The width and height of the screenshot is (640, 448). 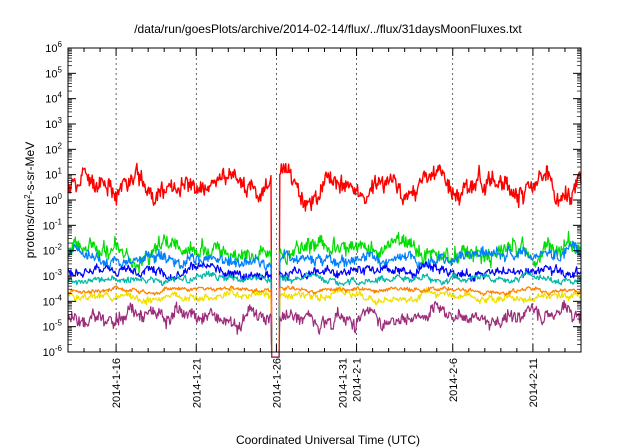 I want to click on y-tick-label: 10⁻¹, so click(x=53, y=224).